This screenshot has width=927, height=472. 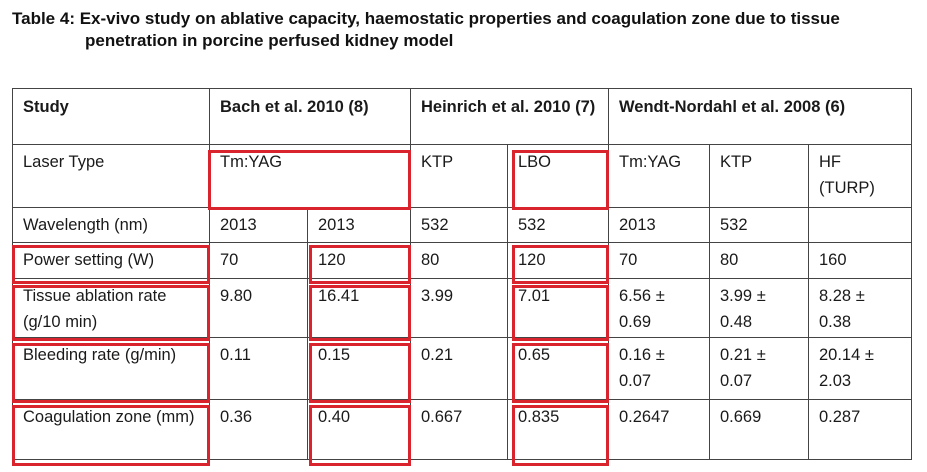 I want to click on row-header: Coagulation zone (mm), so click(x=111, y=429).